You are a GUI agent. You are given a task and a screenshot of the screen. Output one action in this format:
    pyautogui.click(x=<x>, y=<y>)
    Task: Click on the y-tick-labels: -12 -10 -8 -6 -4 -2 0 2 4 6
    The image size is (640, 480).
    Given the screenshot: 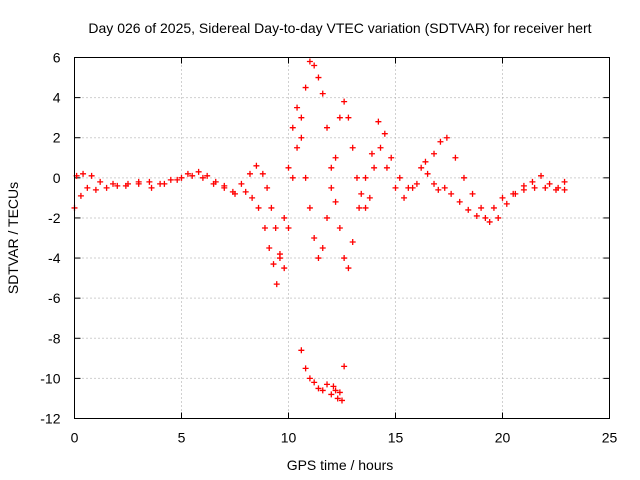 What is the action you would take?
    pyautogui.click(x=50, y=238)
    